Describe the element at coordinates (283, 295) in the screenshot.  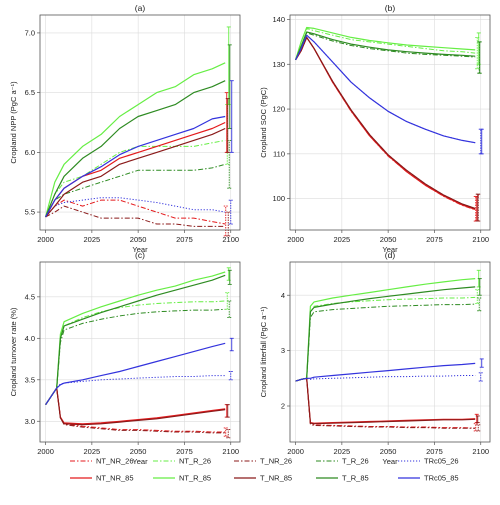
I see `y-tick-label: 4` at that location.